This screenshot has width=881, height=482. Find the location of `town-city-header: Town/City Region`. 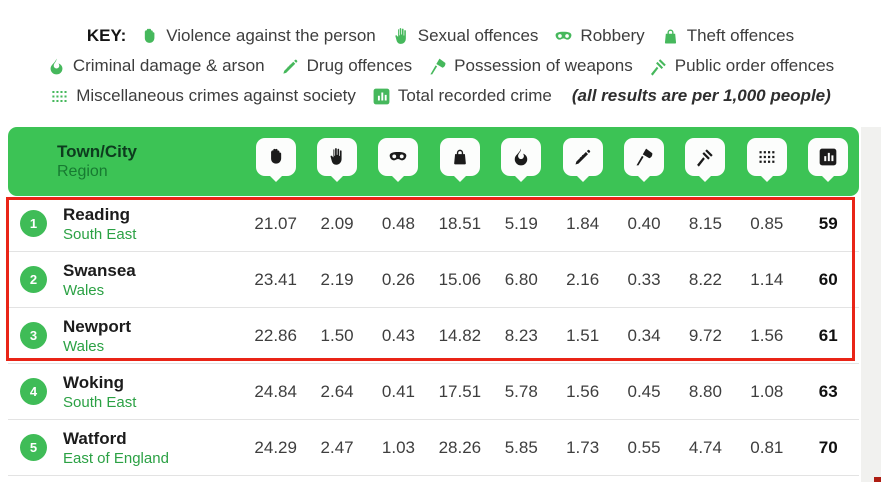

town-city-header: Town/City Region is located at coordinates (126, 161).